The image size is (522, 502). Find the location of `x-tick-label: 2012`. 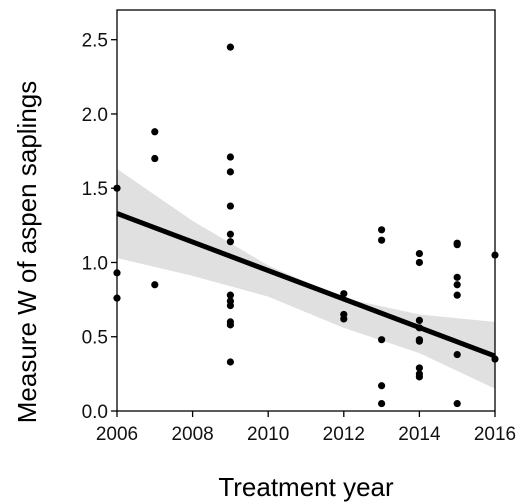

x-tick-label: 2012 is located at coordinates (344, 434).